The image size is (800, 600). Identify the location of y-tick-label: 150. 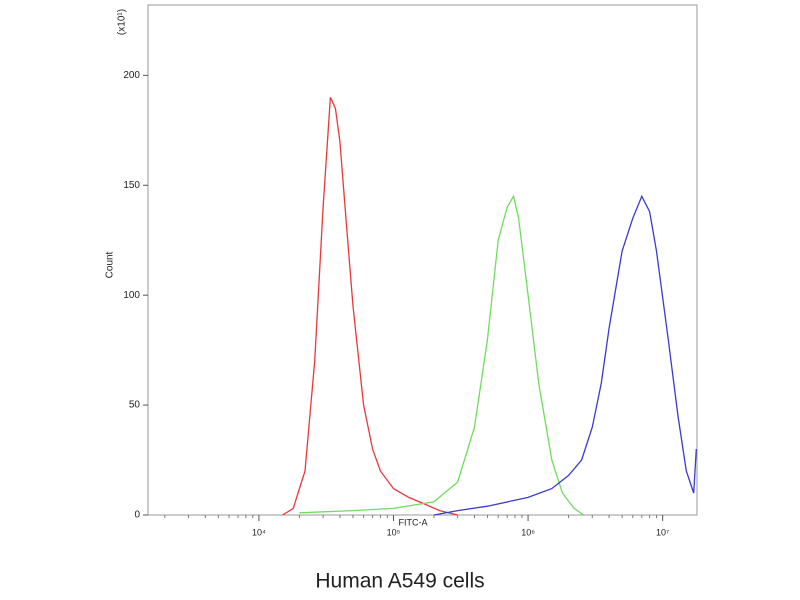
(131, 185).